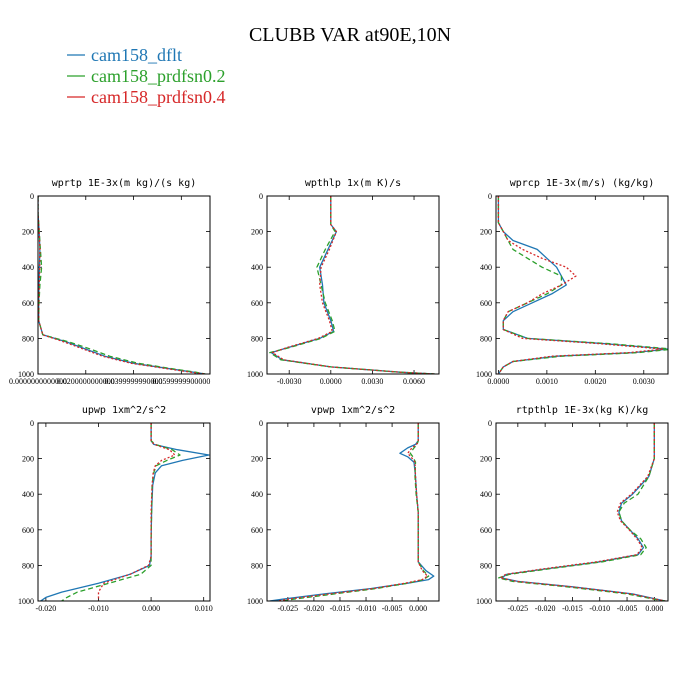 The image size is (700, 700). What do you see at coordinates (582, 410) in the screenshot?
I see `panel-title: rtpthlp 1E-3x(kg K)/kg` at bounding box center [582, 410].